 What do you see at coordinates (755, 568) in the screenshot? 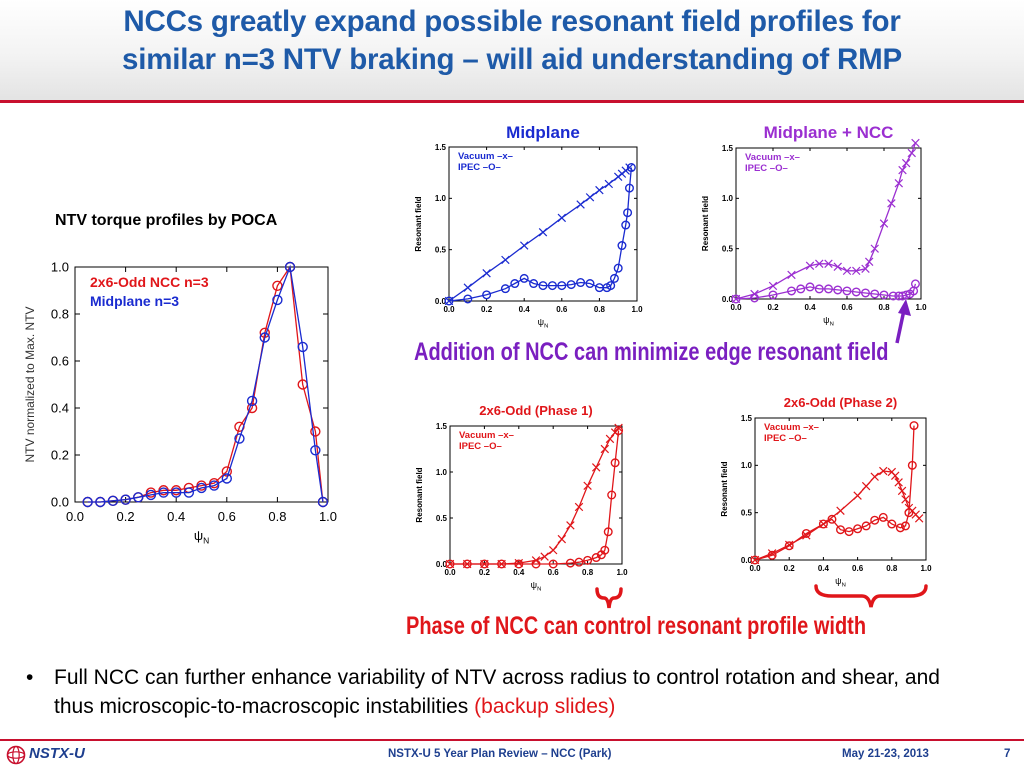
I see `phase2-x-tick-label: 0.0` at bounding box center [755, 568].